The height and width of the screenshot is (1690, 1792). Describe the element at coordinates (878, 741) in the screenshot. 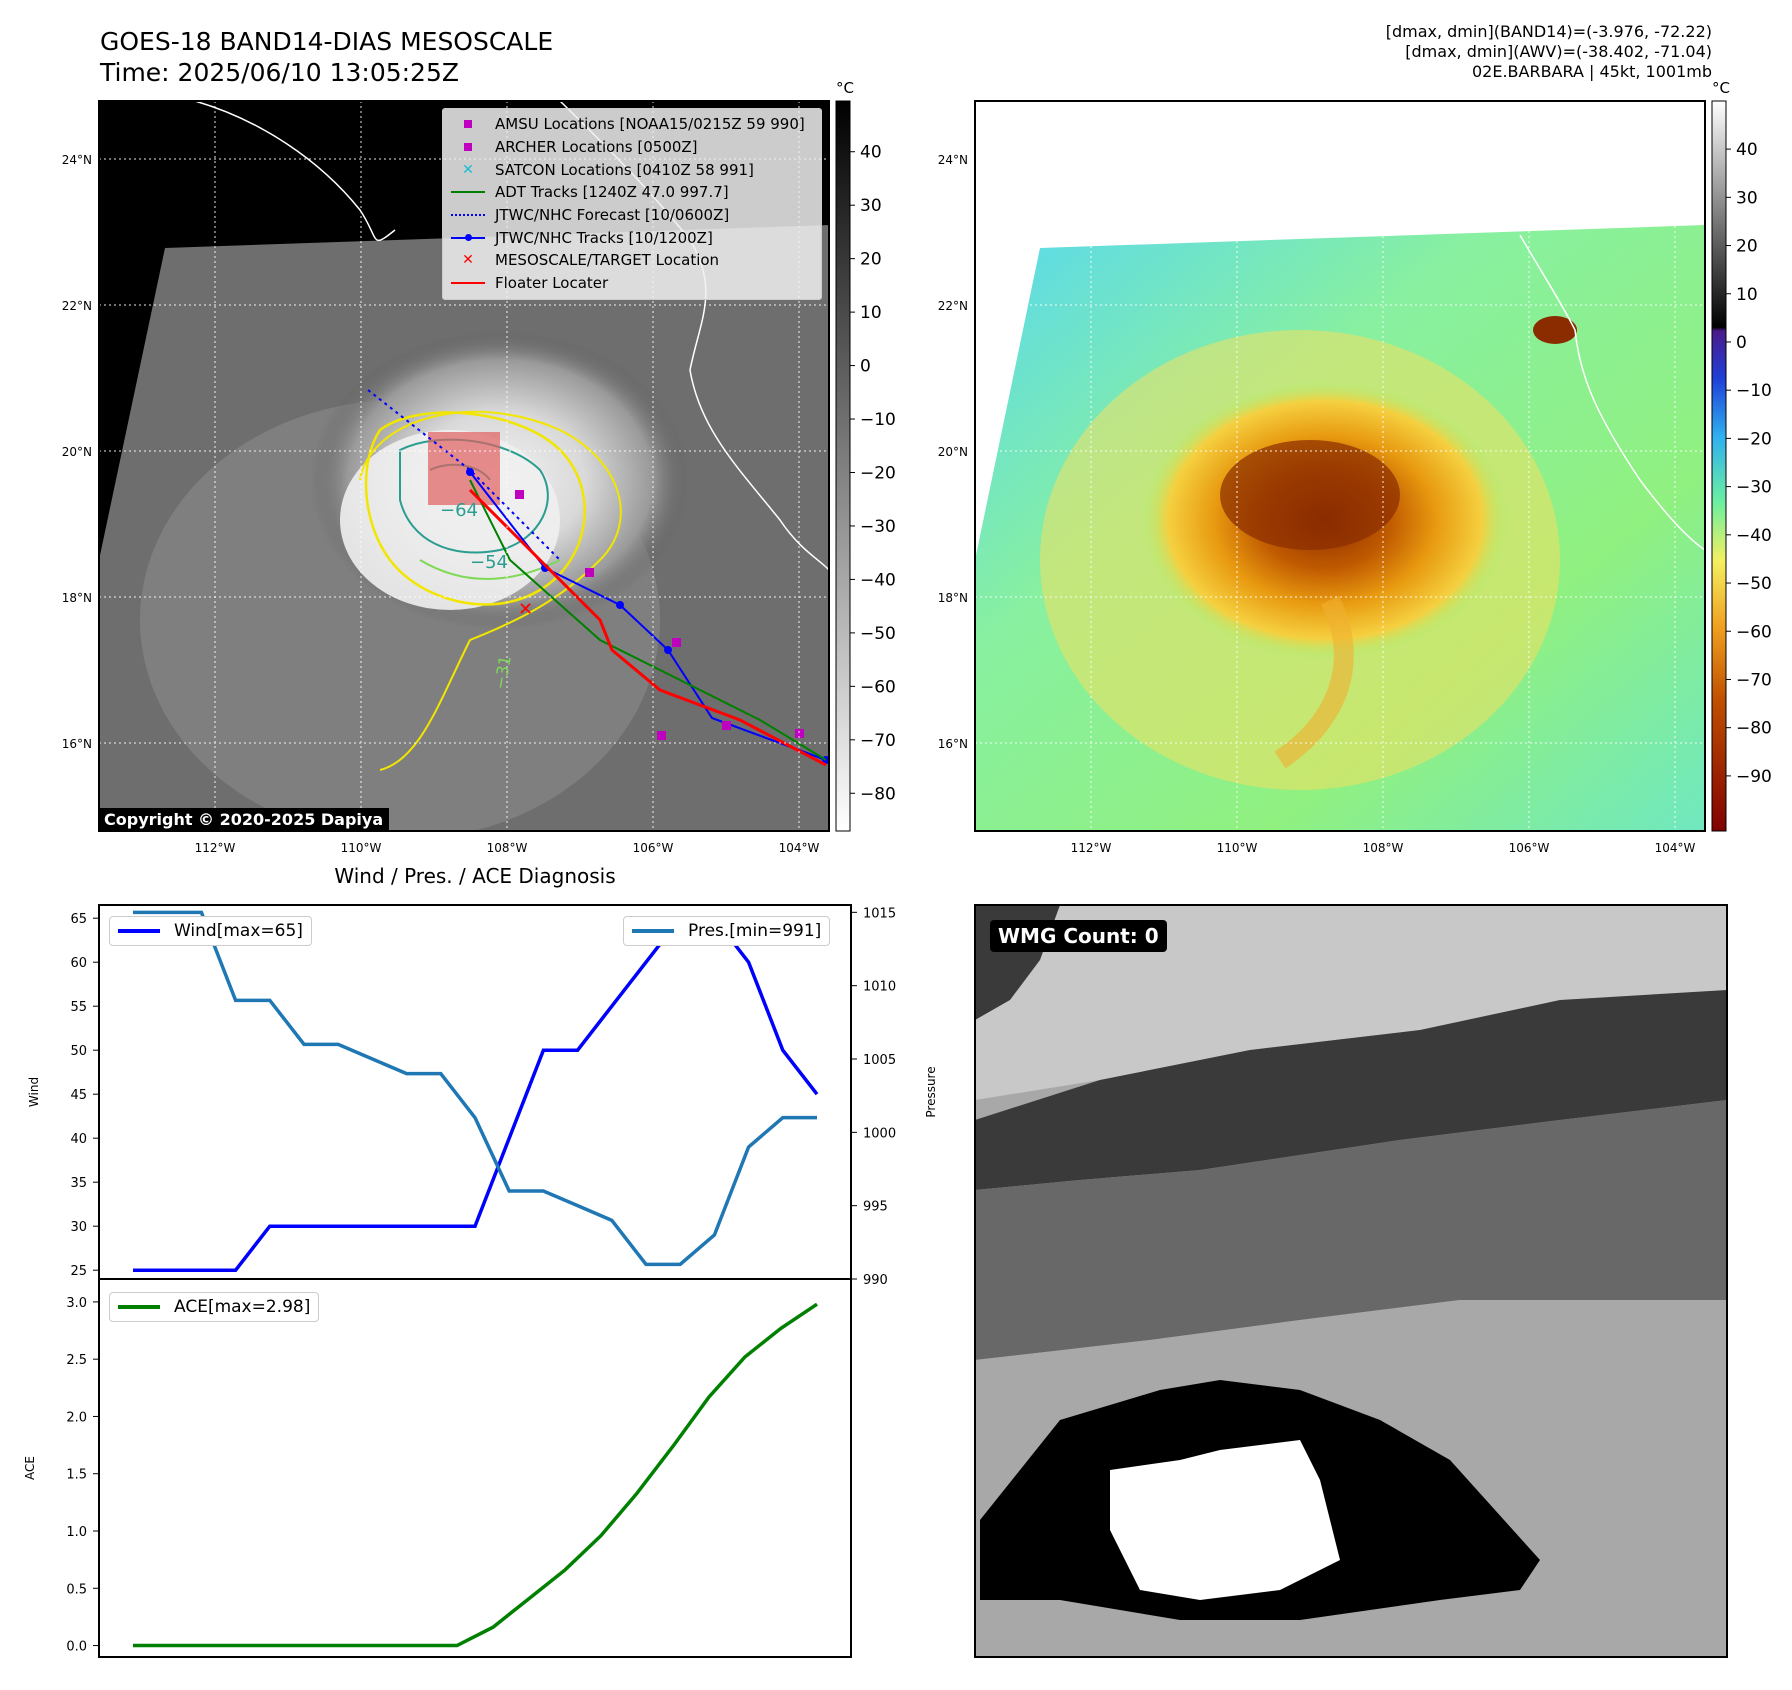

I see `colorbar-tick-label: −70` at that location.